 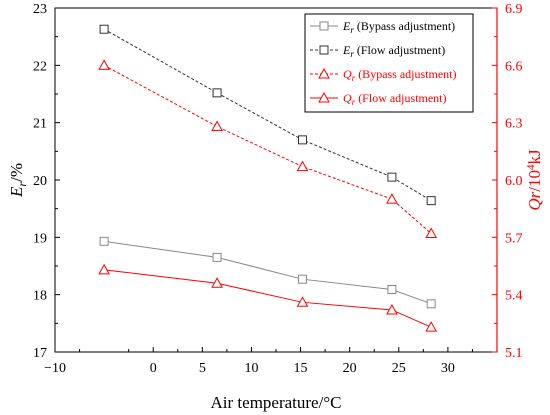 I want to click on y-left-tick-label: 23, so click(x=40, y=9).